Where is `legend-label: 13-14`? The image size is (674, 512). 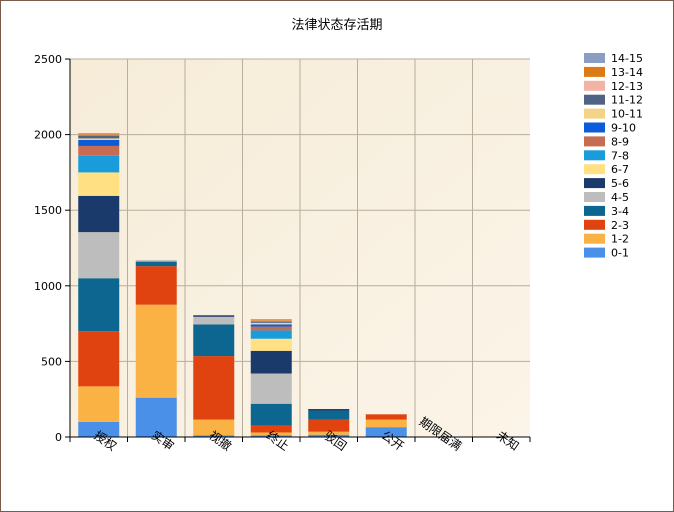 legend-label: 13-14 is located at coordinates (627, 72).